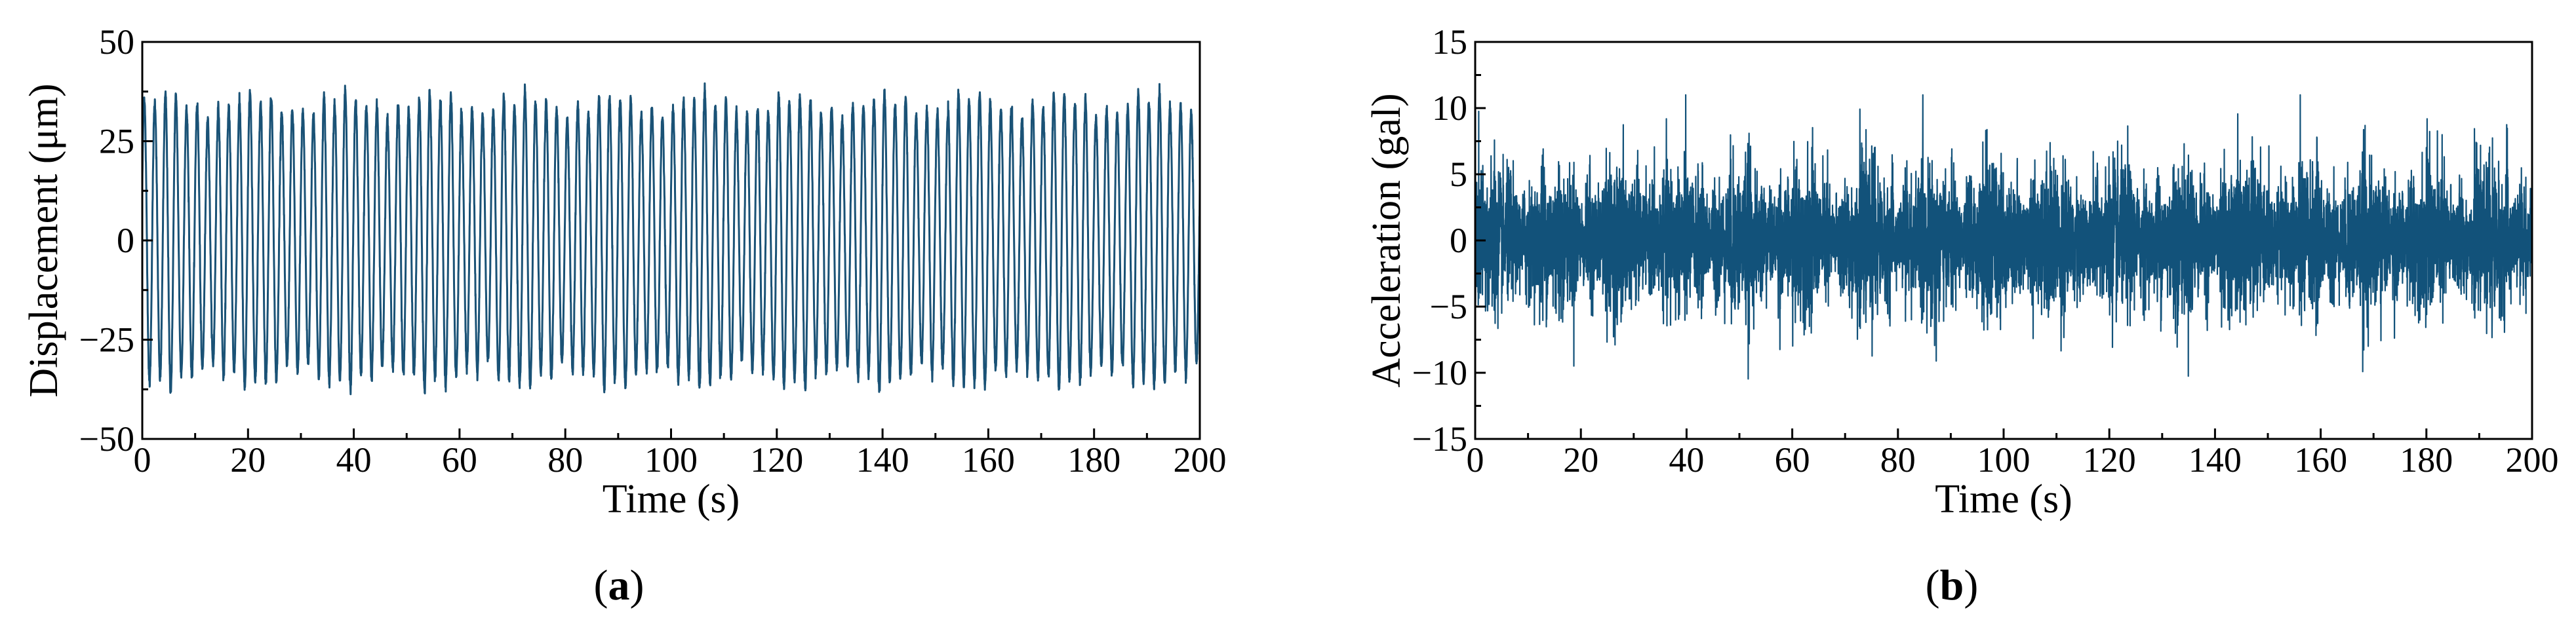 This screenshot has width=2576, height=625. What do you see at coordinates (1386, 240) in the screenshot?
I see `y-axis-label: Acceleration (gal)` at bounding box center [1386, 240].